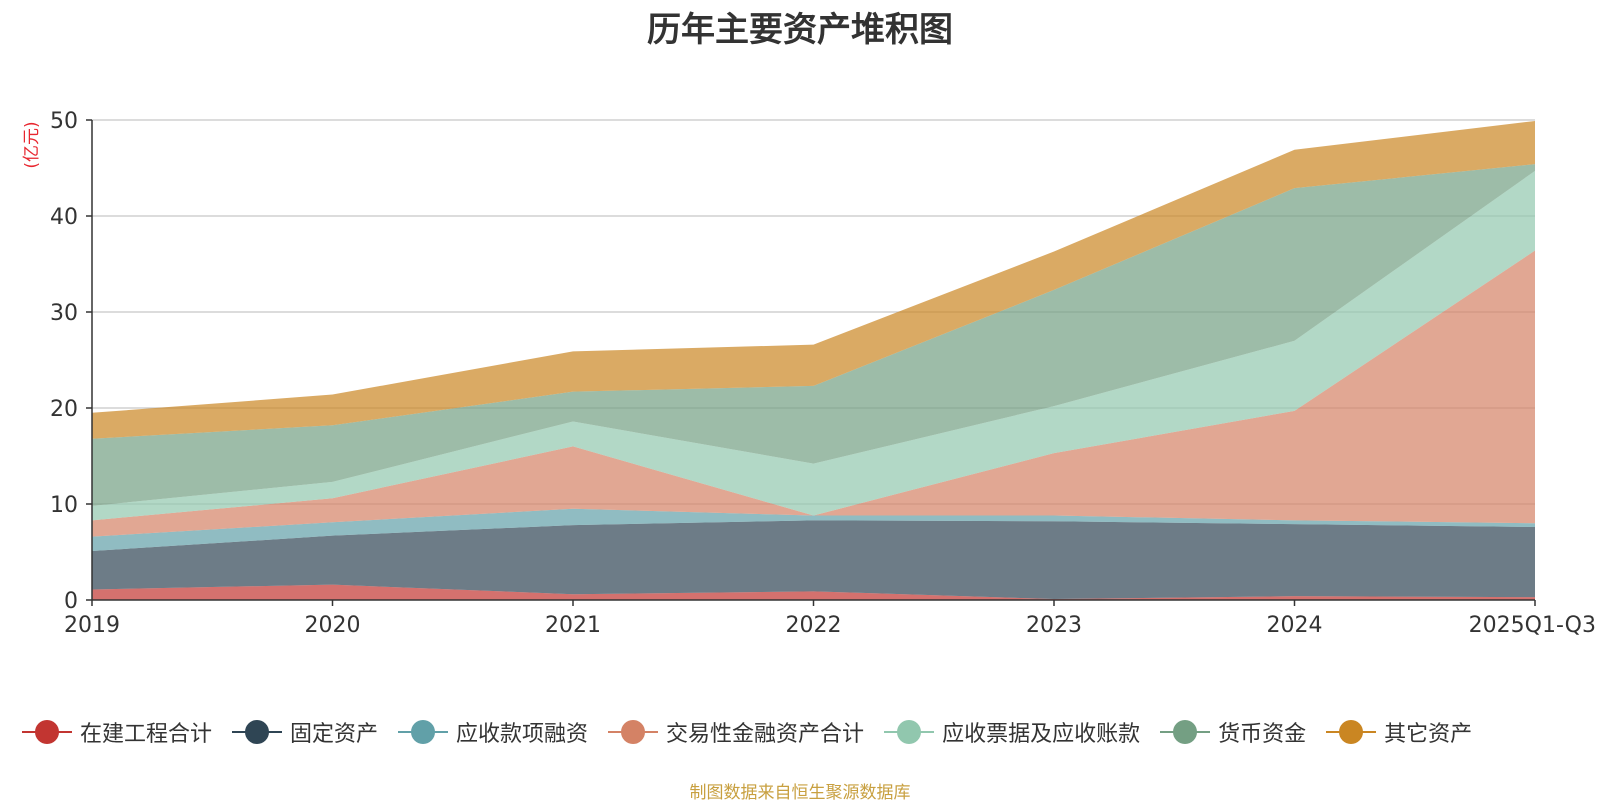  I want to click on legend-label: 货币资金, so click(1262, 734).